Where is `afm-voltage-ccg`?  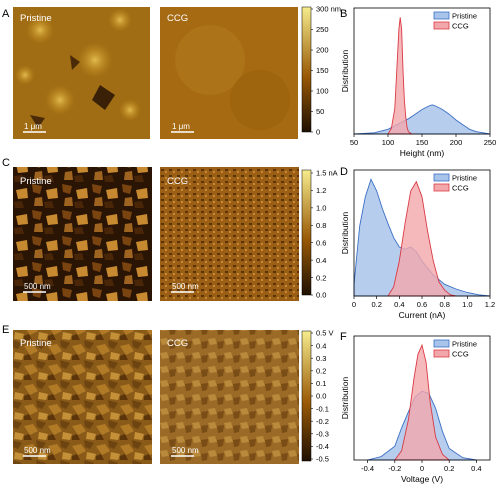
afm-voltage-ccg is located at coordinates (229, 397).